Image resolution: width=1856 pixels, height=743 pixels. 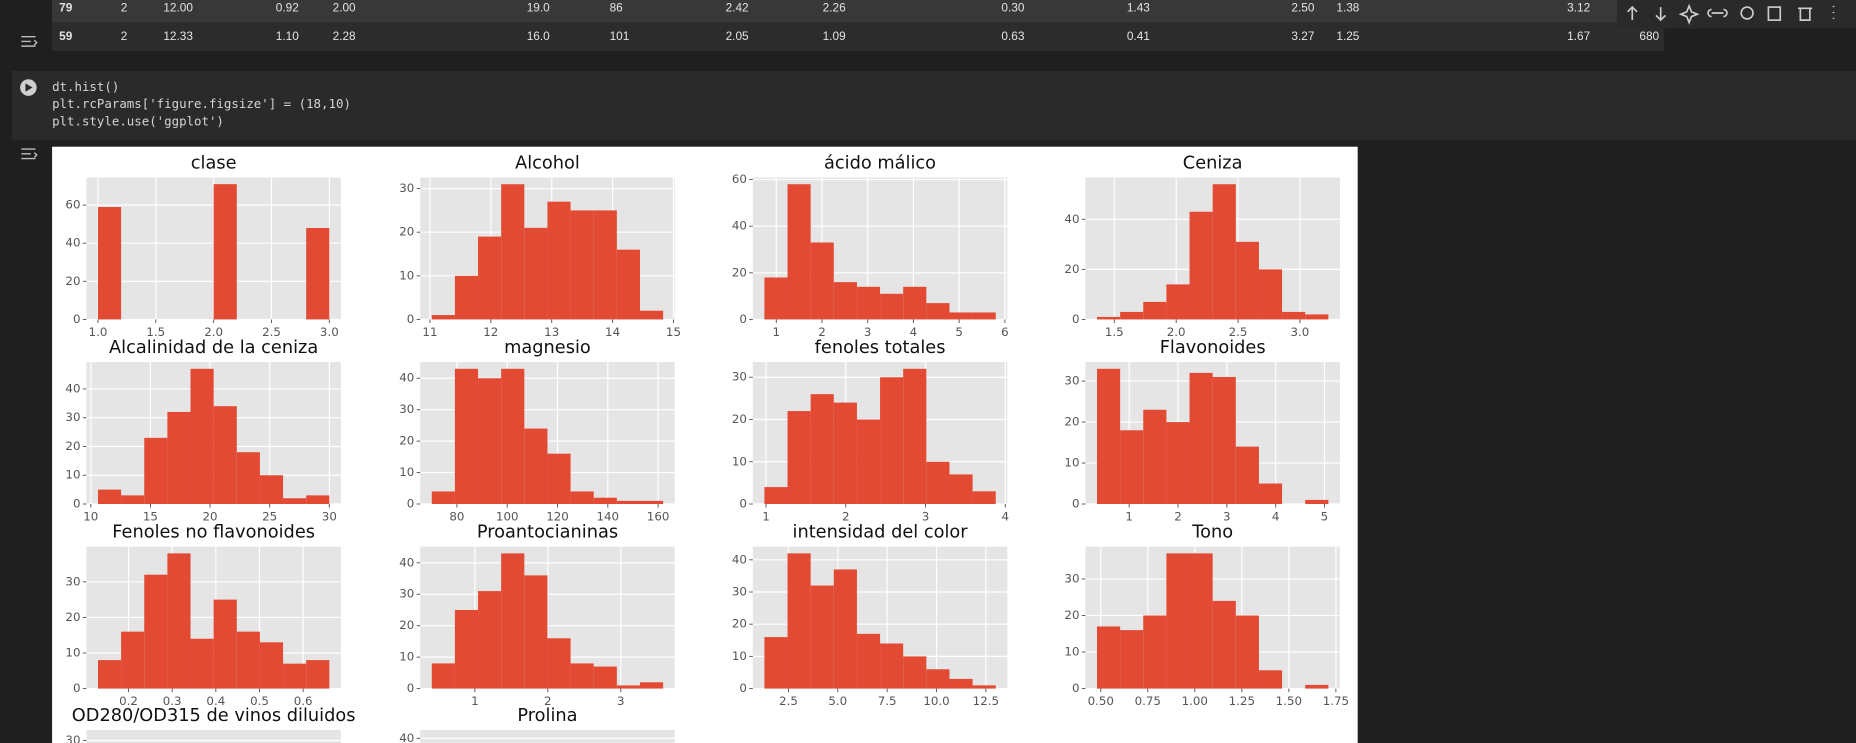 I want to click on x-tick-label: 3, so click(x=868, y=332).